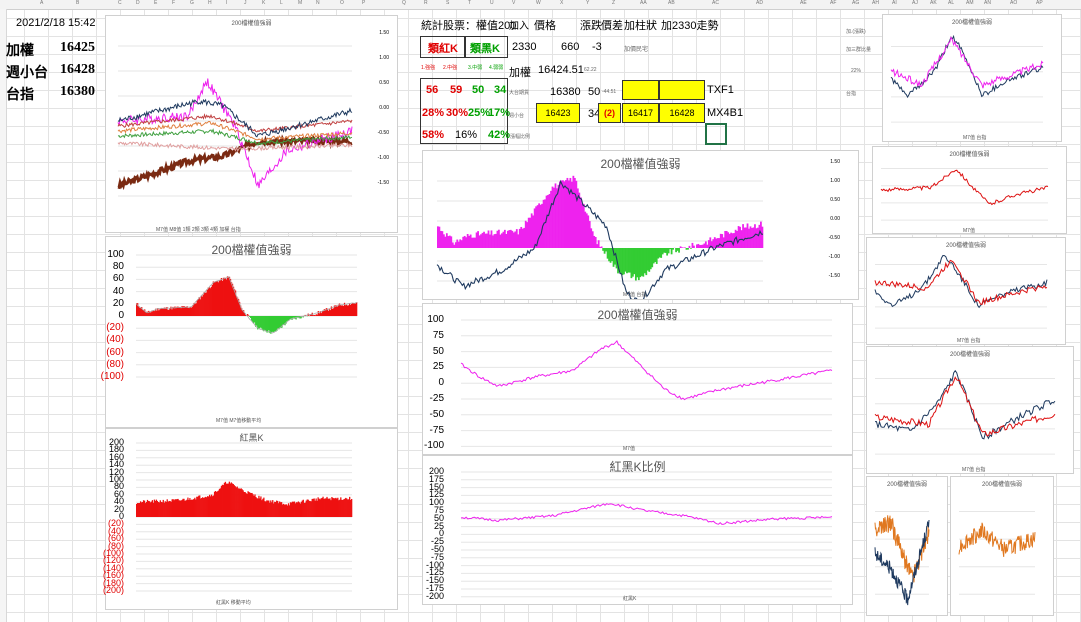 Image resolution: width=1081 pixels, height=622 pixels. I want to click on stats-grid-box, so click(464, 111).